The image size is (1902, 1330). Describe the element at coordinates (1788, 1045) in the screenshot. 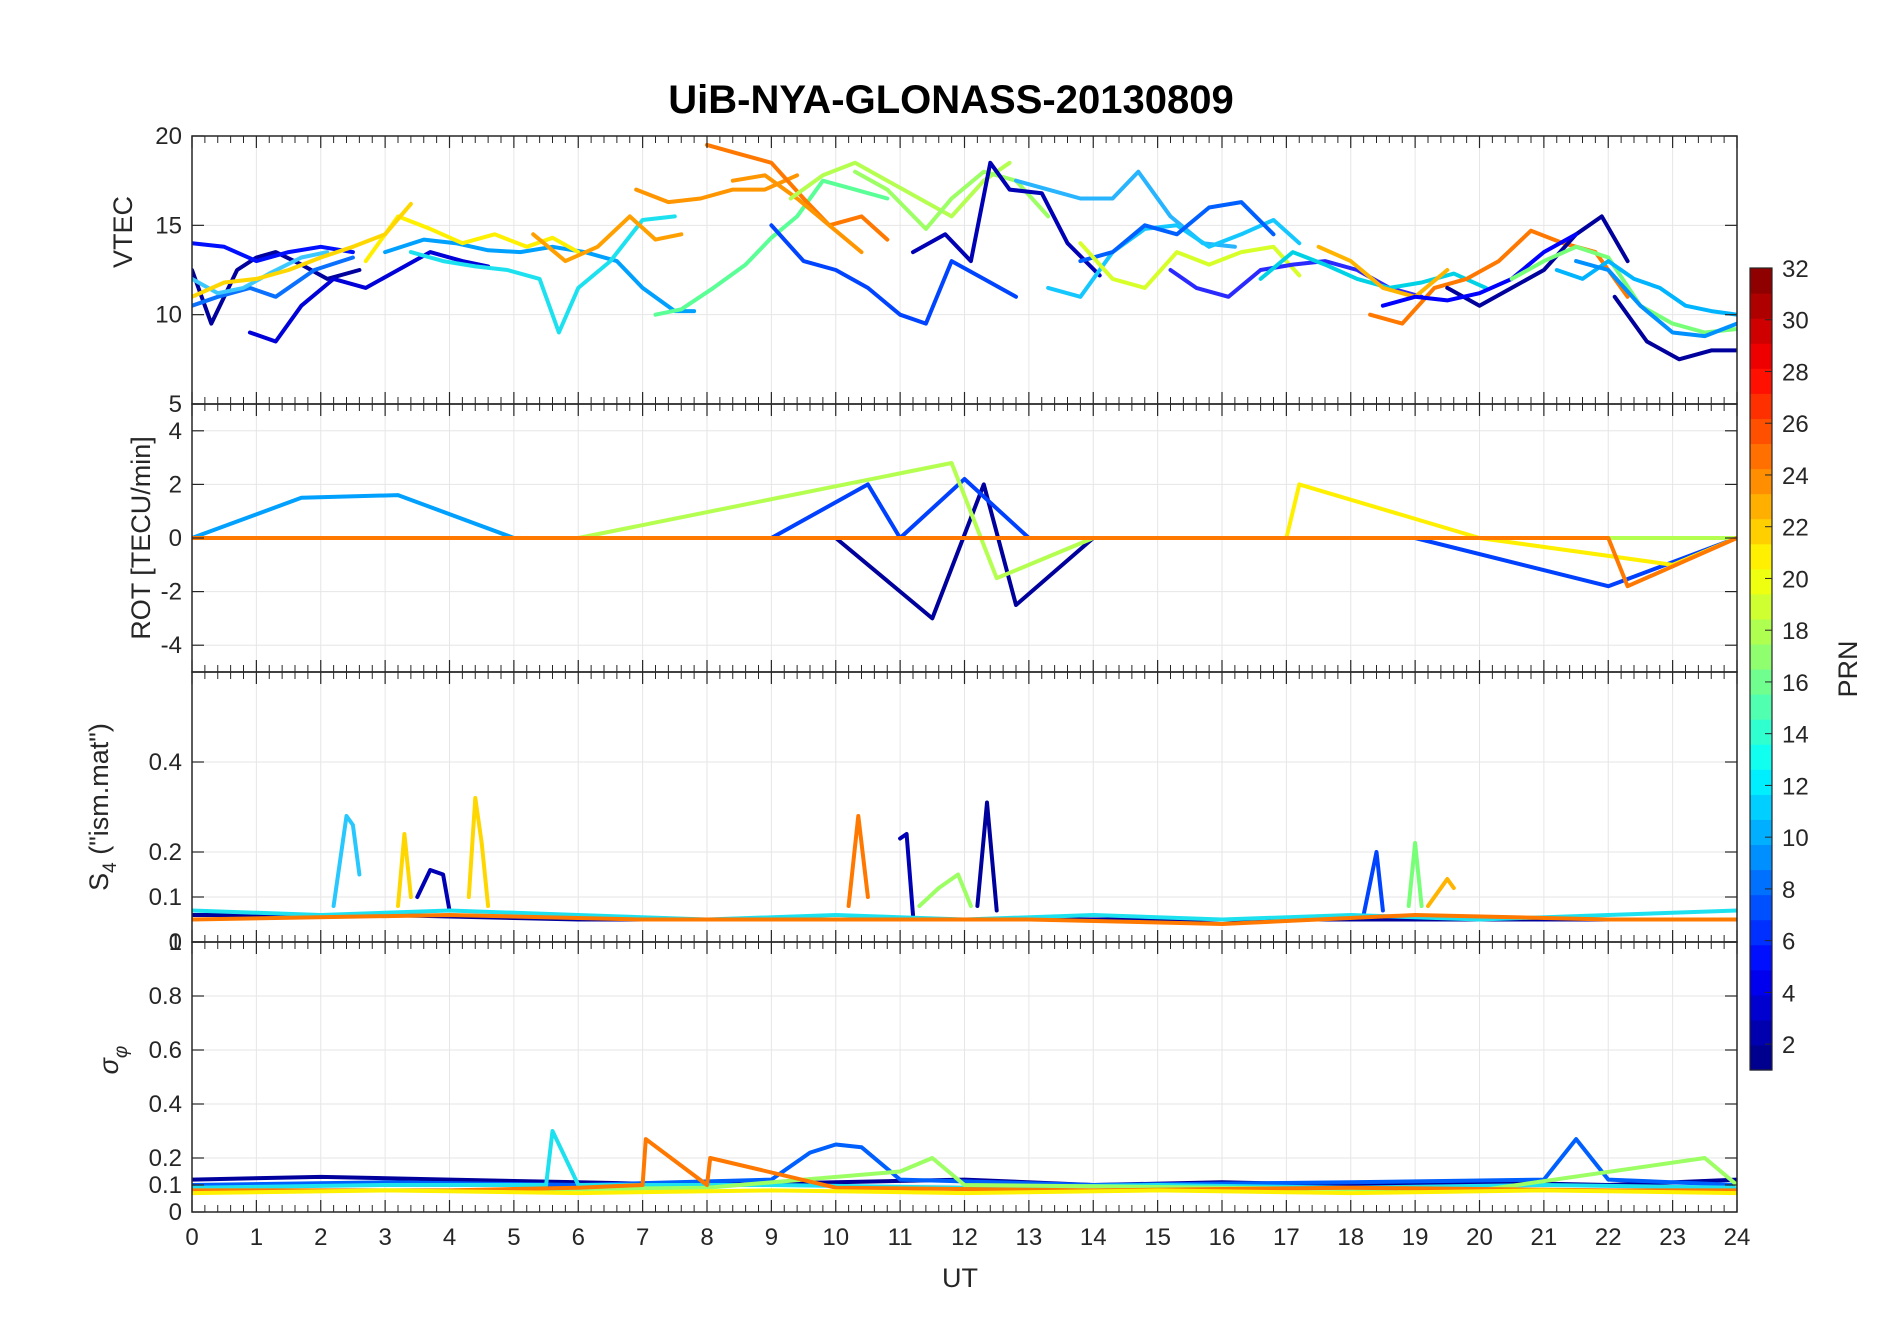

I see `colorbar-tick-label: 2` at that location.